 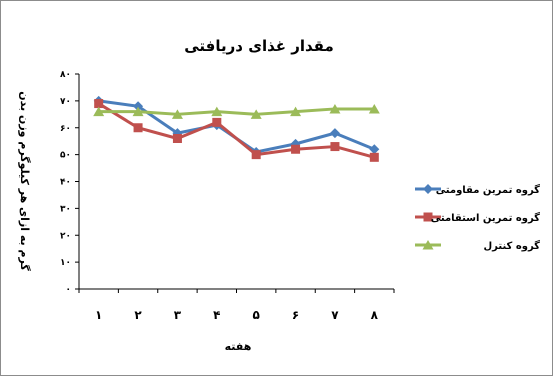 I want to click on x-tick-label: ١, so click(x=98, y=315).